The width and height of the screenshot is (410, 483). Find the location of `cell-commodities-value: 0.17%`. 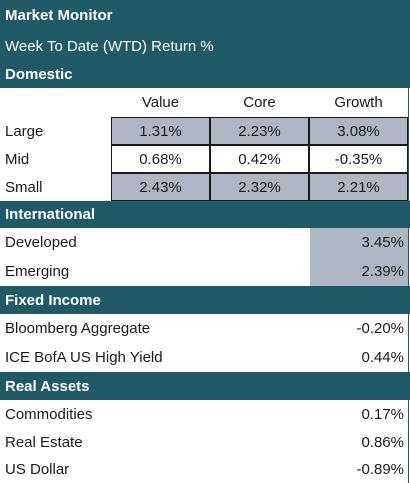

cell-commodities-value: 0.17% is located at coordinates (382, 414).